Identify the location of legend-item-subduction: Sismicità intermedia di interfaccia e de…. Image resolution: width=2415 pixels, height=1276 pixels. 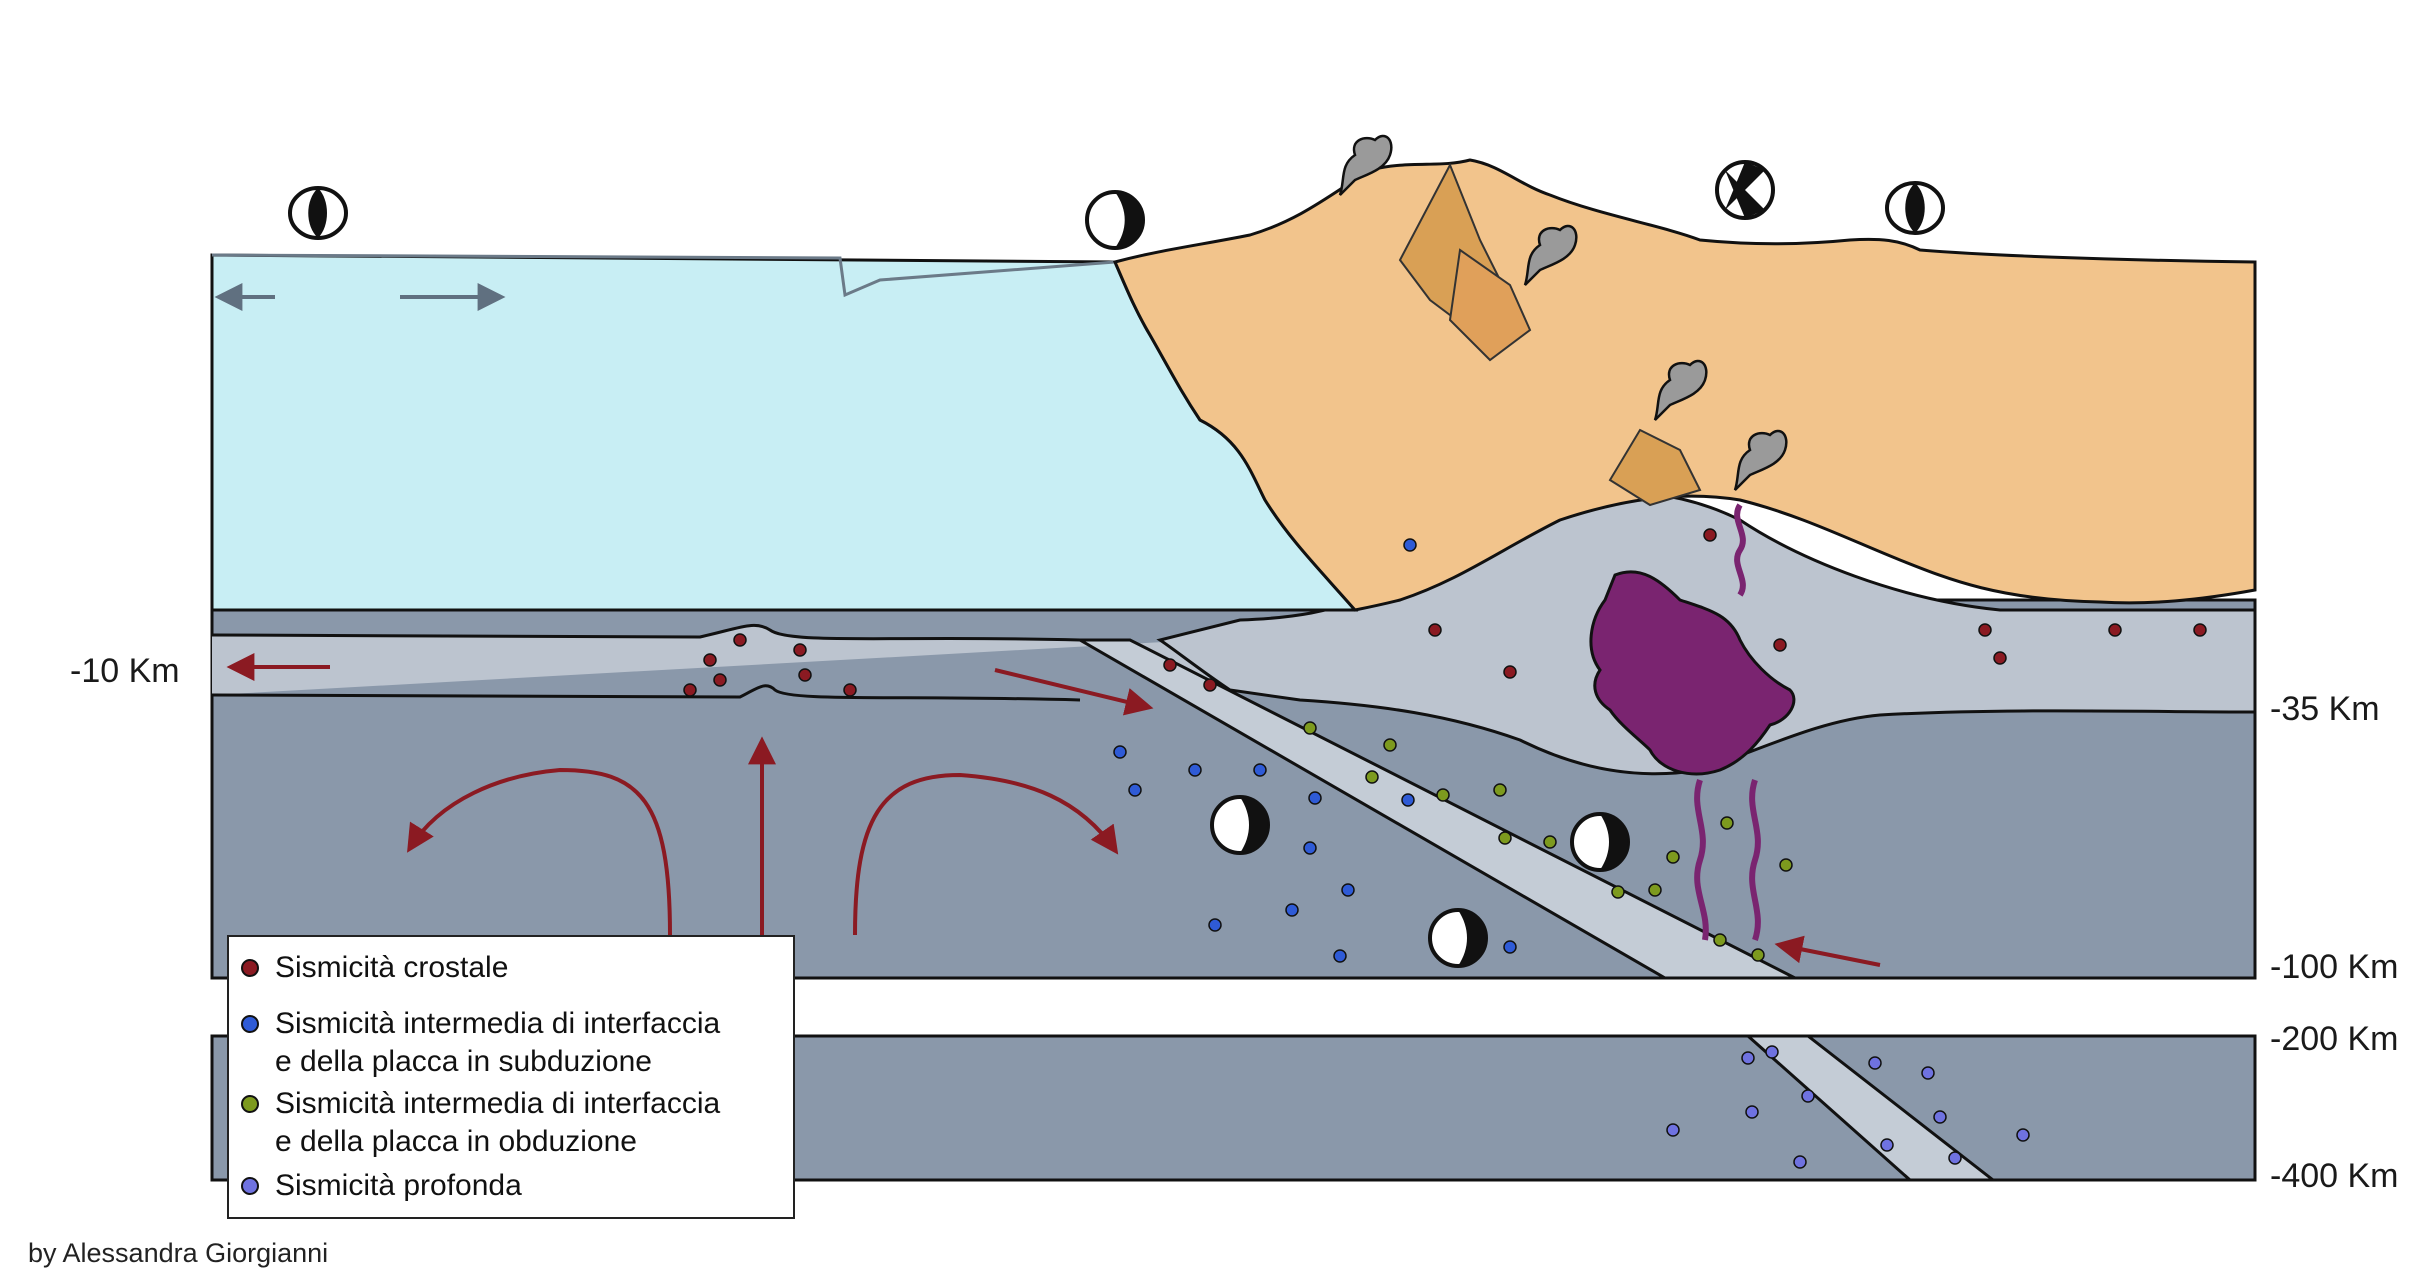
(480, 1043).